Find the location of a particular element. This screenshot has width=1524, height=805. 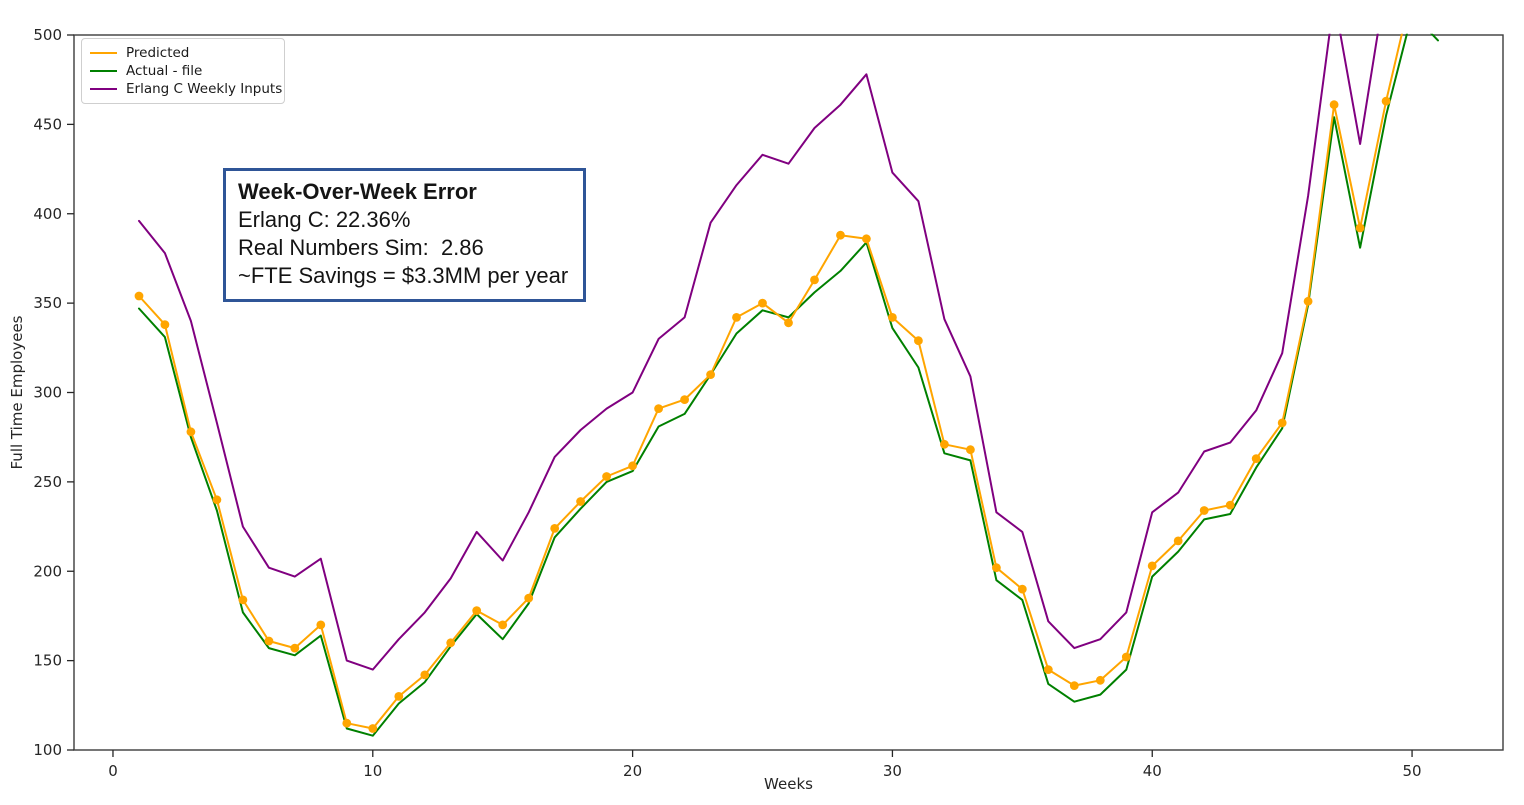

y-tick-label: 350 is located at coordinates (47, 303).